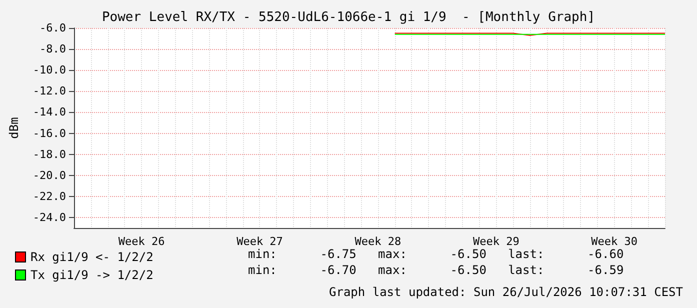 This screenshot has width=697, height=308. Describe the element at coordinates (49, 154) in the screenshot. I see `y-tick-label: -18.0` at that location.